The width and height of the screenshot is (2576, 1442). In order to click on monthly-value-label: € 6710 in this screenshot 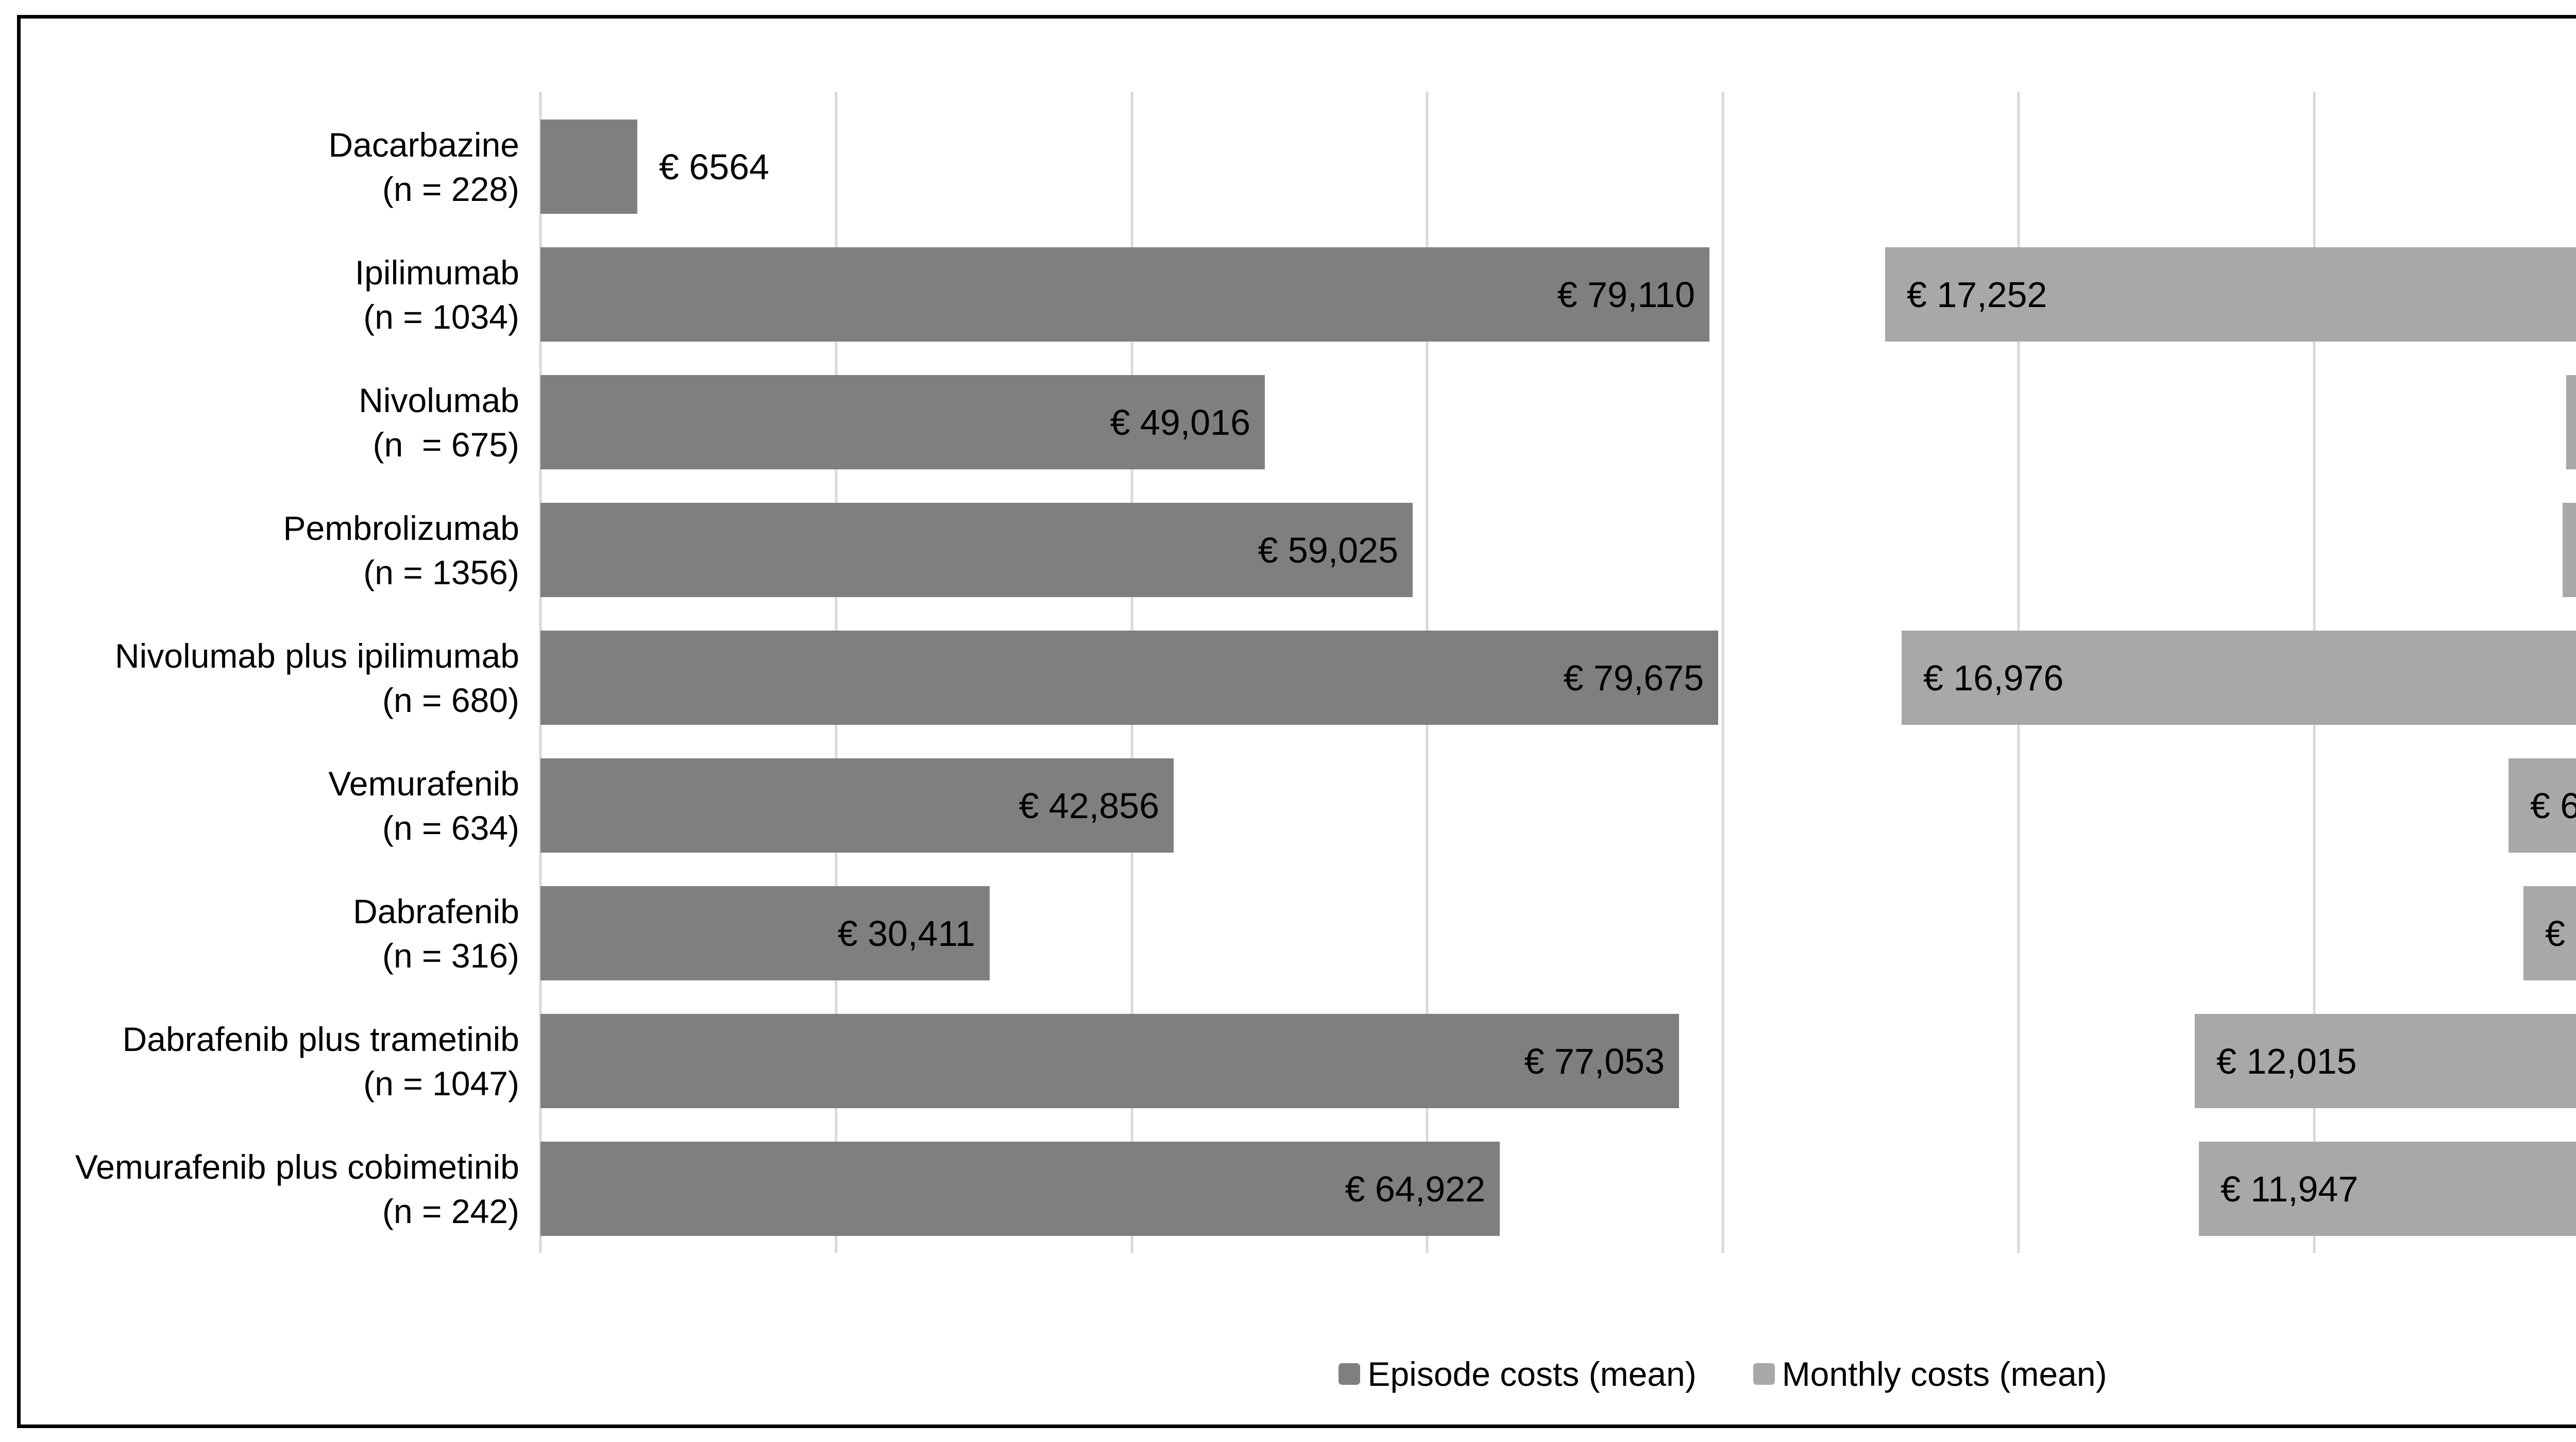, I will do `click(2553, 806)`.